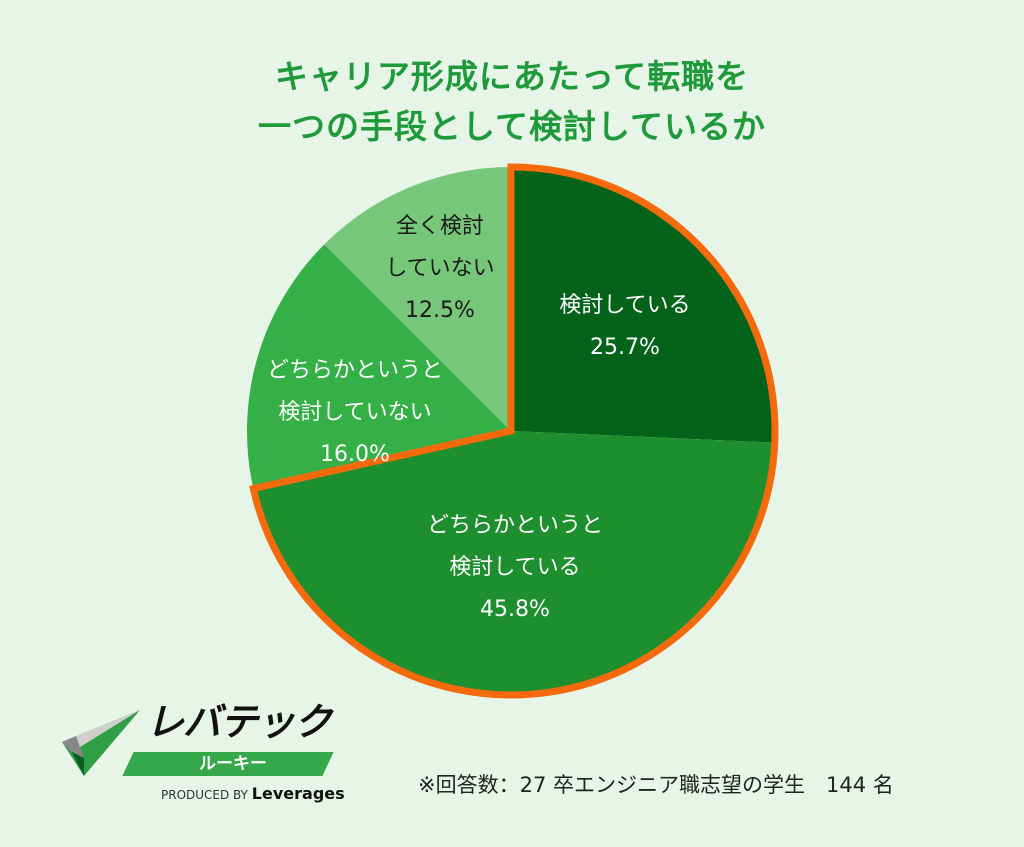 The image size is (1024, 847). Describe the element at coordinates (625, 347) in the screenshot. I see `value-label: 25.7%` at that location.